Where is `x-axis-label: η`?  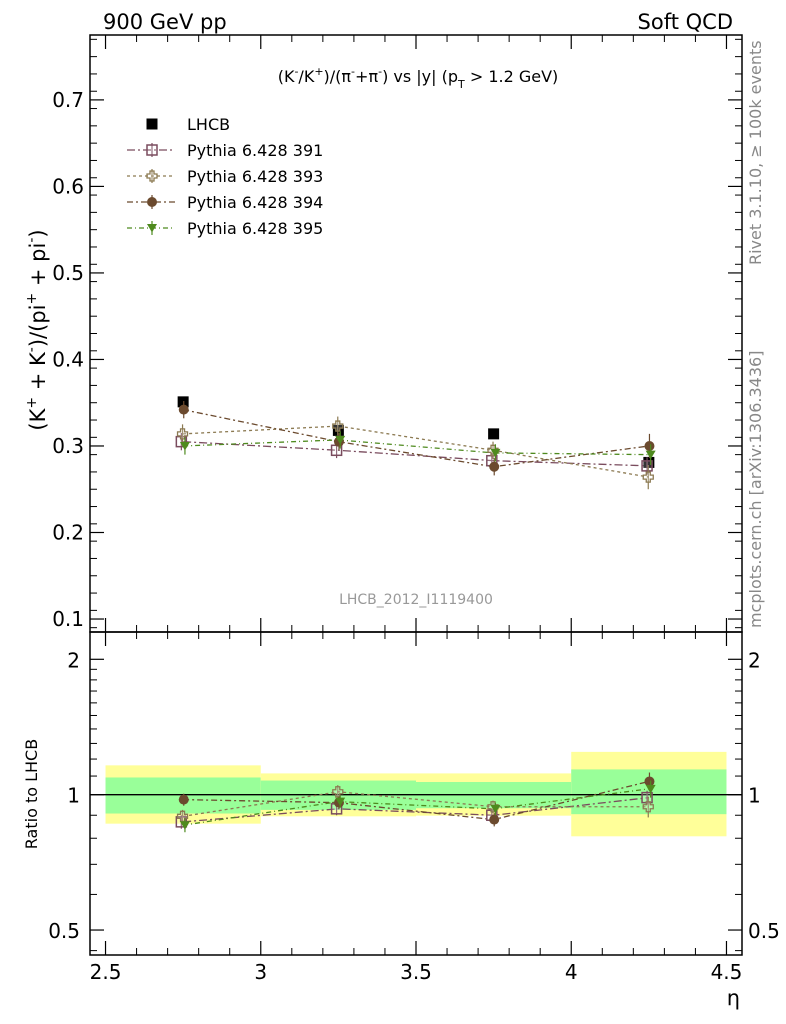
x-axis-label: η is located at coordinates (733, 998).